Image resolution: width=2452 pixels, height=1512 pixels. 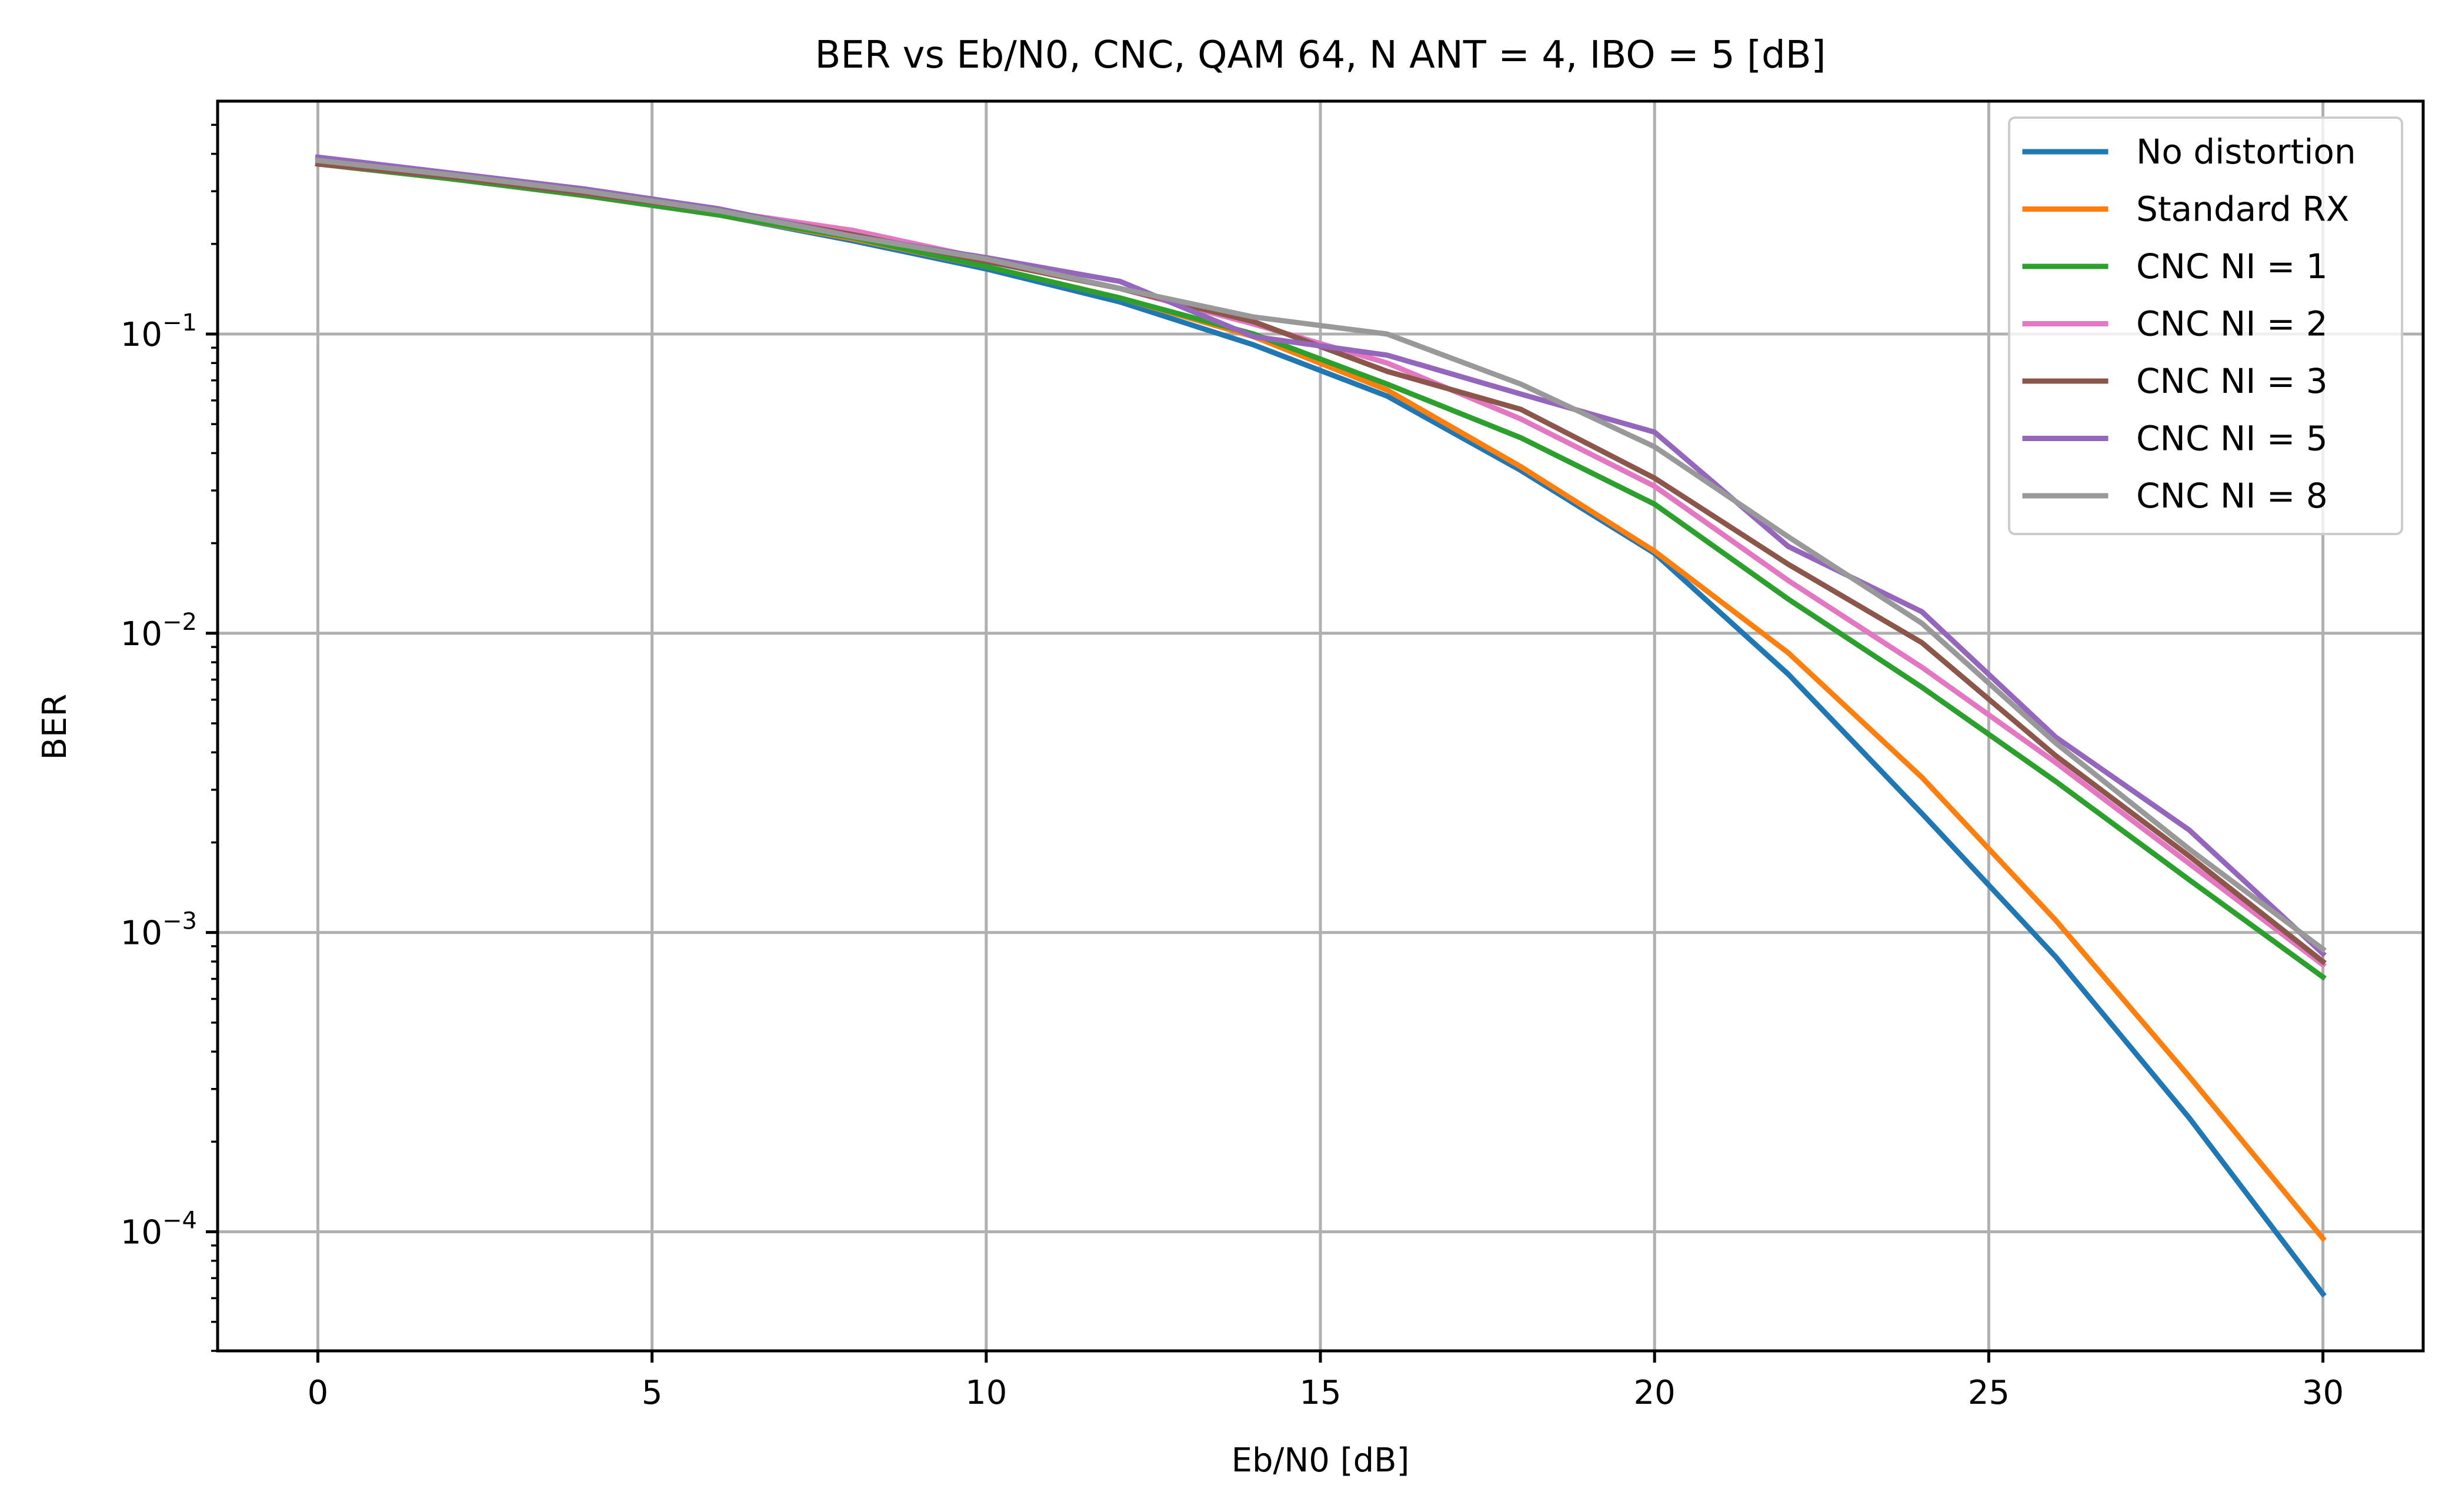 I want to click on y-tick-label: 10⁻³, so click(x=159, y=930).